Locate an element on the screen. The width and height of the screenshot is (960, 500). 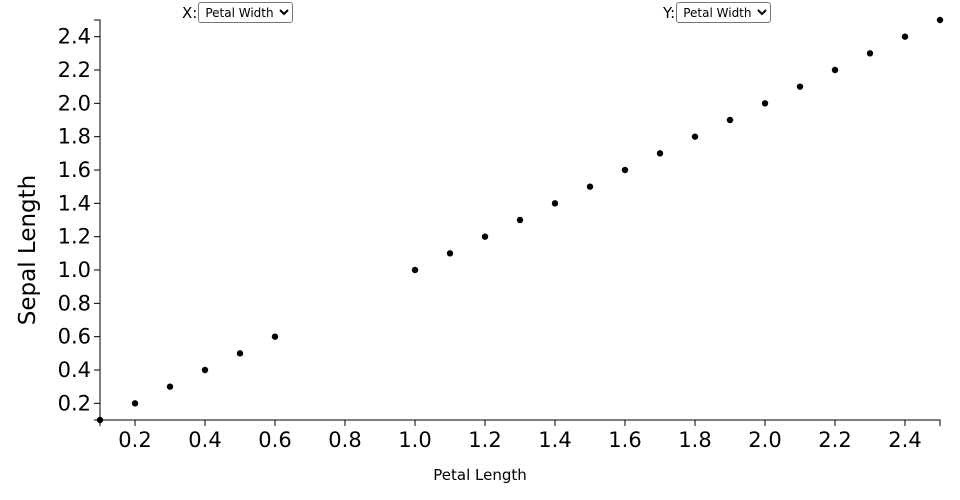
x-tick-label: 0.4 is located at coordinates (204, 440).